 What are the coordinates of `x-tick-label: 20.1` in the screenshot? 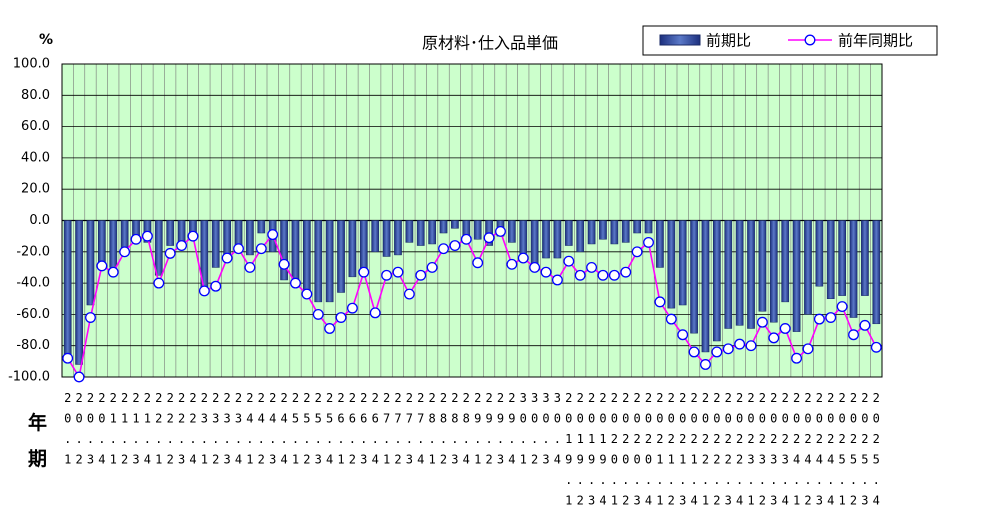 It's located at (67, 432).